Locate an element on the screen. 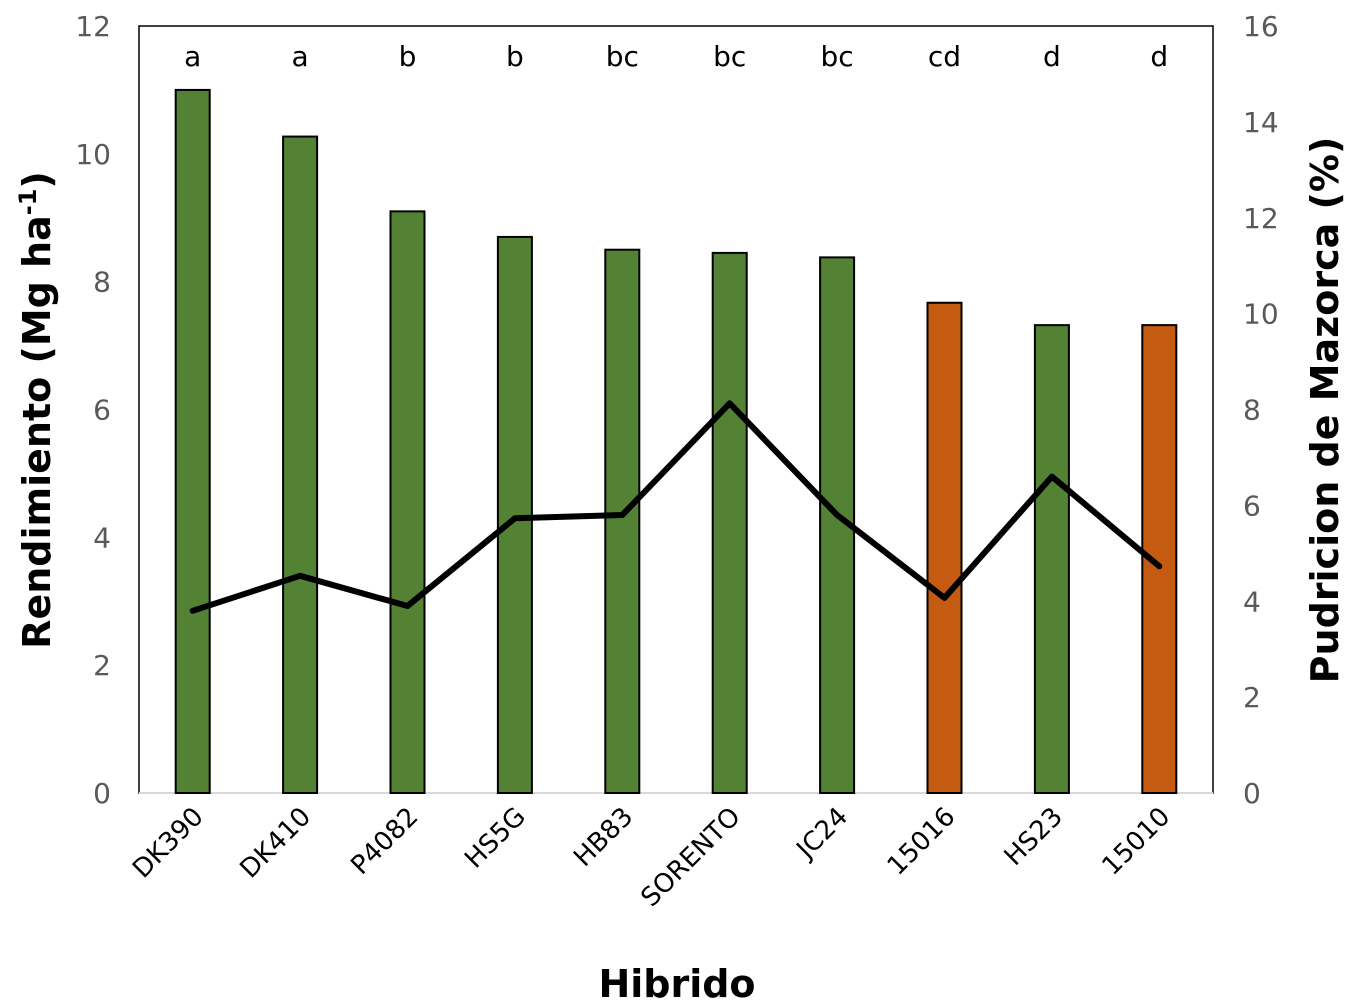 This screenshot has width=1348, height=1004. y-left-tick-label: 0 is located at coordinates (102, 793).